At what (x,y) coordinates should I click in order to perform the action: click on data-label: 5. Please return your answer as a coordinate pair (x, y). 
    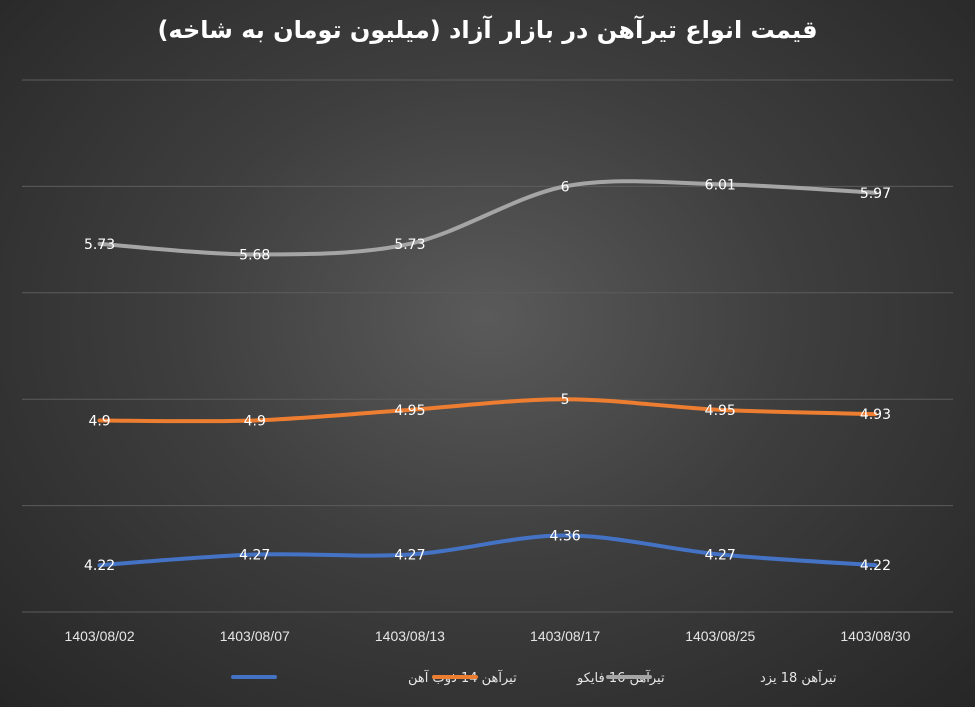
    Looking at the image, I should click on (565, 400).